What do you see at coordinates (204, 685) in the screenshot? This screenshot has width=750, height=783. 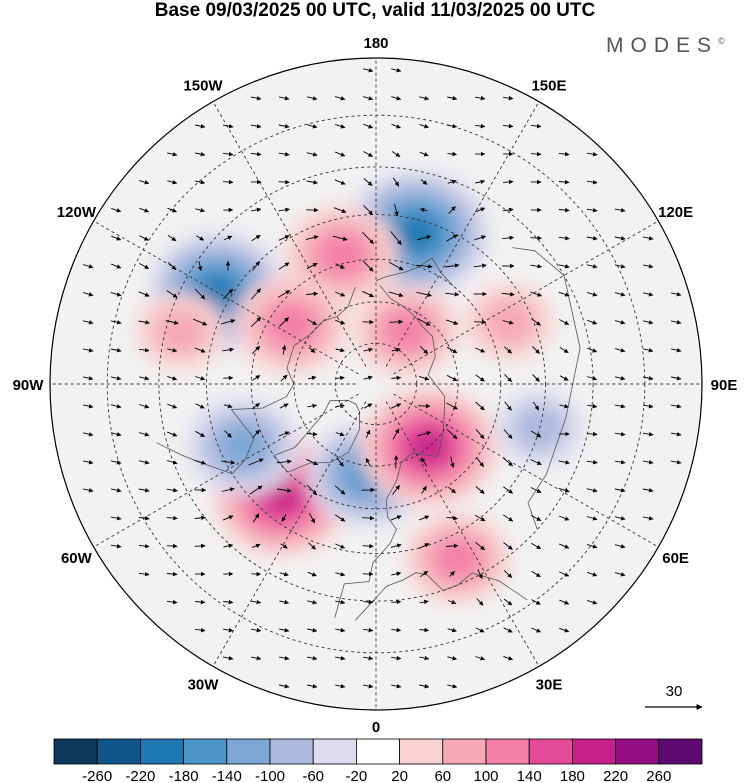 I see `longitude-label: 30W` at bounding box center [204, 685].